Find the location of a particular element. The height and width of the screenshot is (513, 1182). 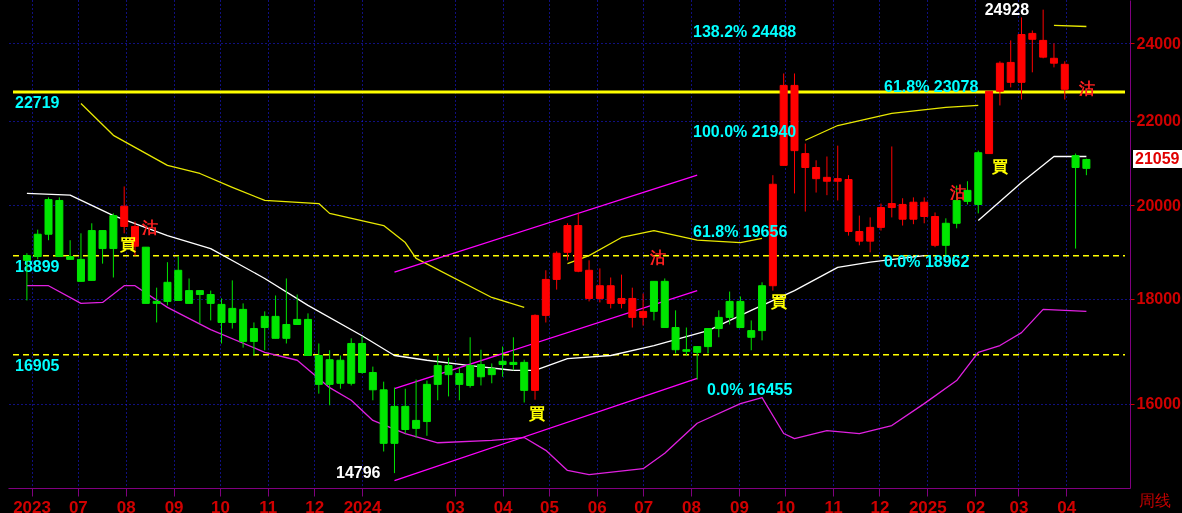

y-tick-label: 24000 is located at coordinates (1159, 43).